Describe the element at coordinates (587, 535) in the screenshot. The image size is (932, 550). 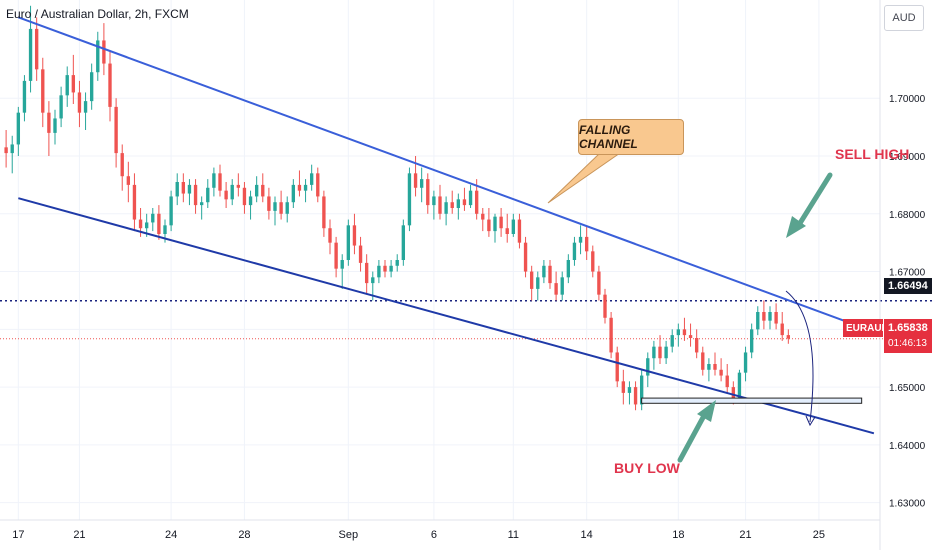
I see `x-tick-label: 14` at that location.